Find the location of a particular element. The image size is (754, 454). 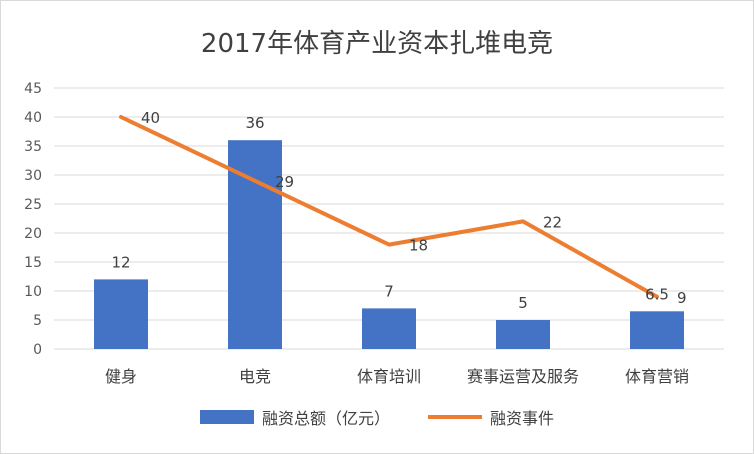

bar-data-label: 36 is located at coordinates (254, 123).